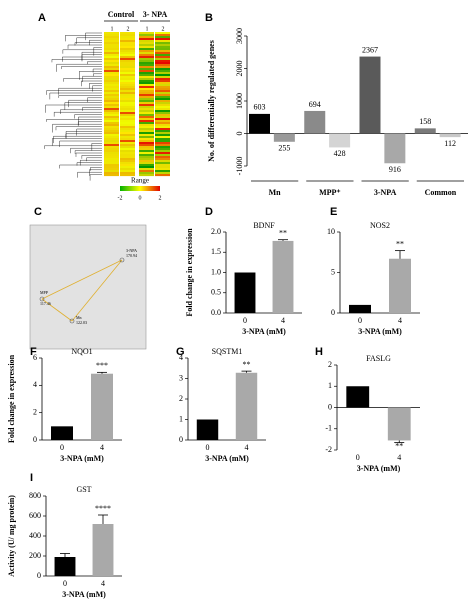 The width and height of the screenshot is (474, 605). I want to click on y-tick-label: 4, so click(181, 357).